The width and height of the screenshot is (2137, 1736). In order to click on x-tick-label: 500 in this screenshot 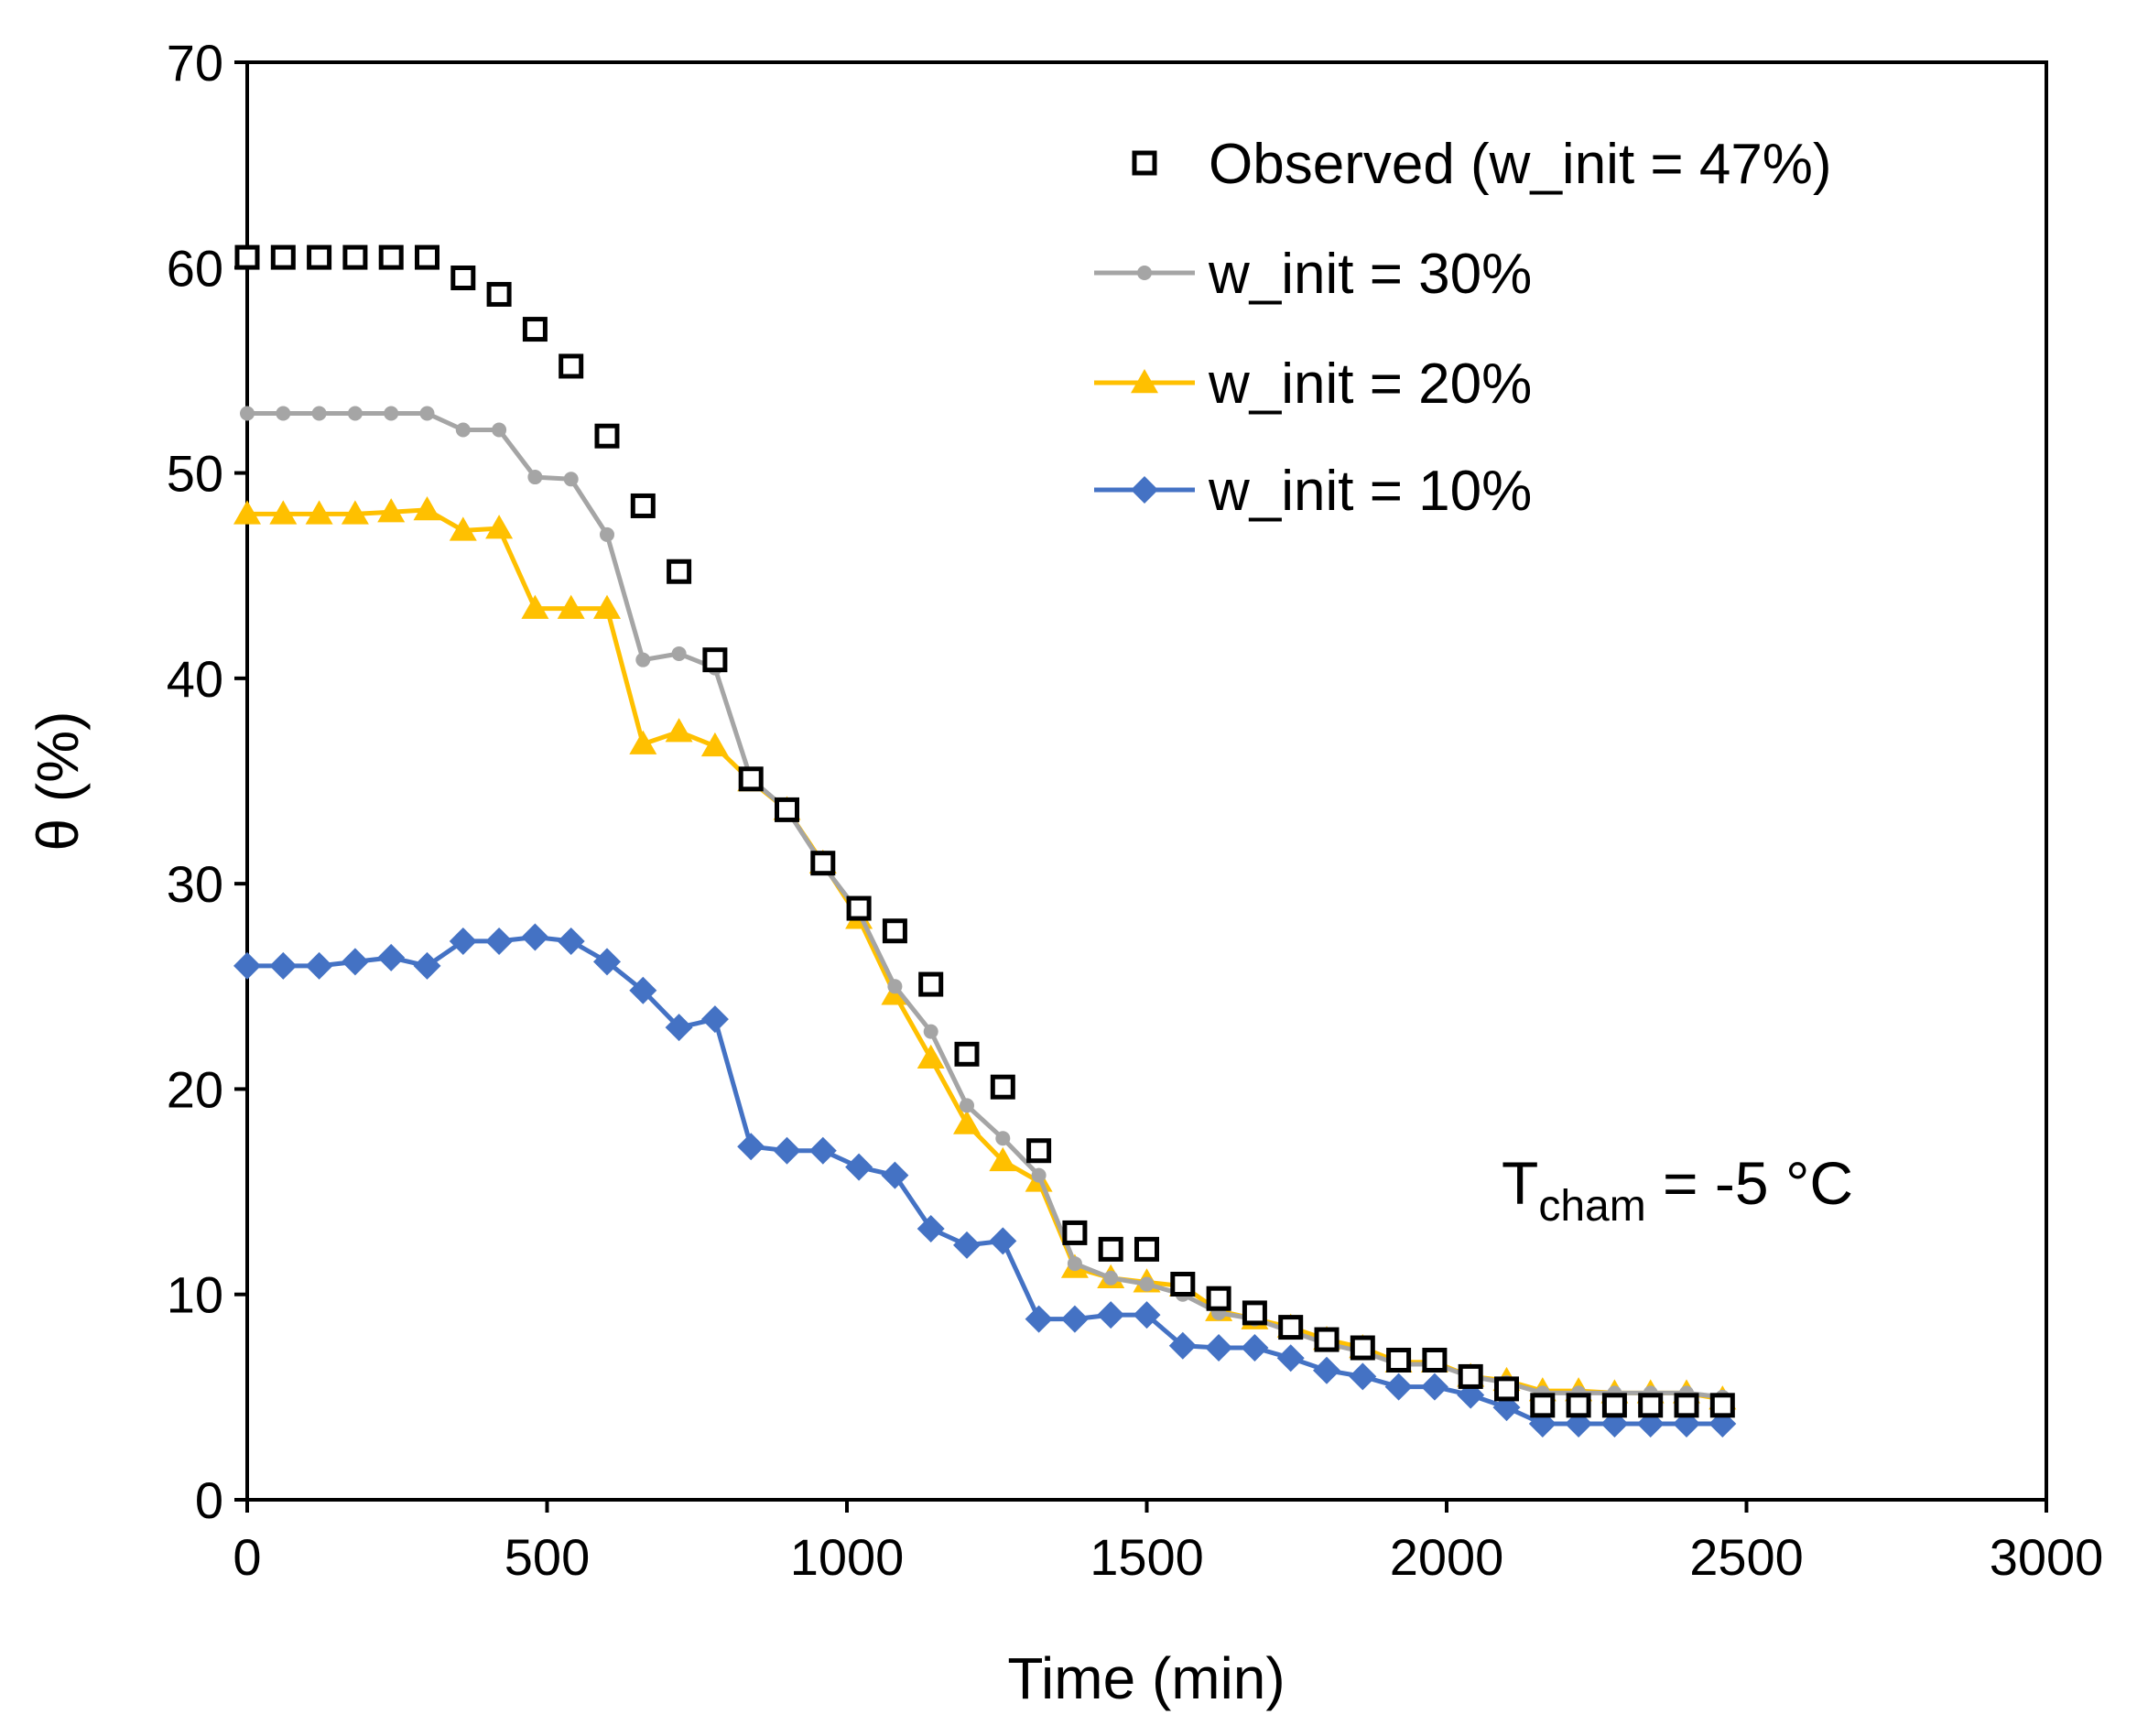, I will do `click(547, 1557)`.